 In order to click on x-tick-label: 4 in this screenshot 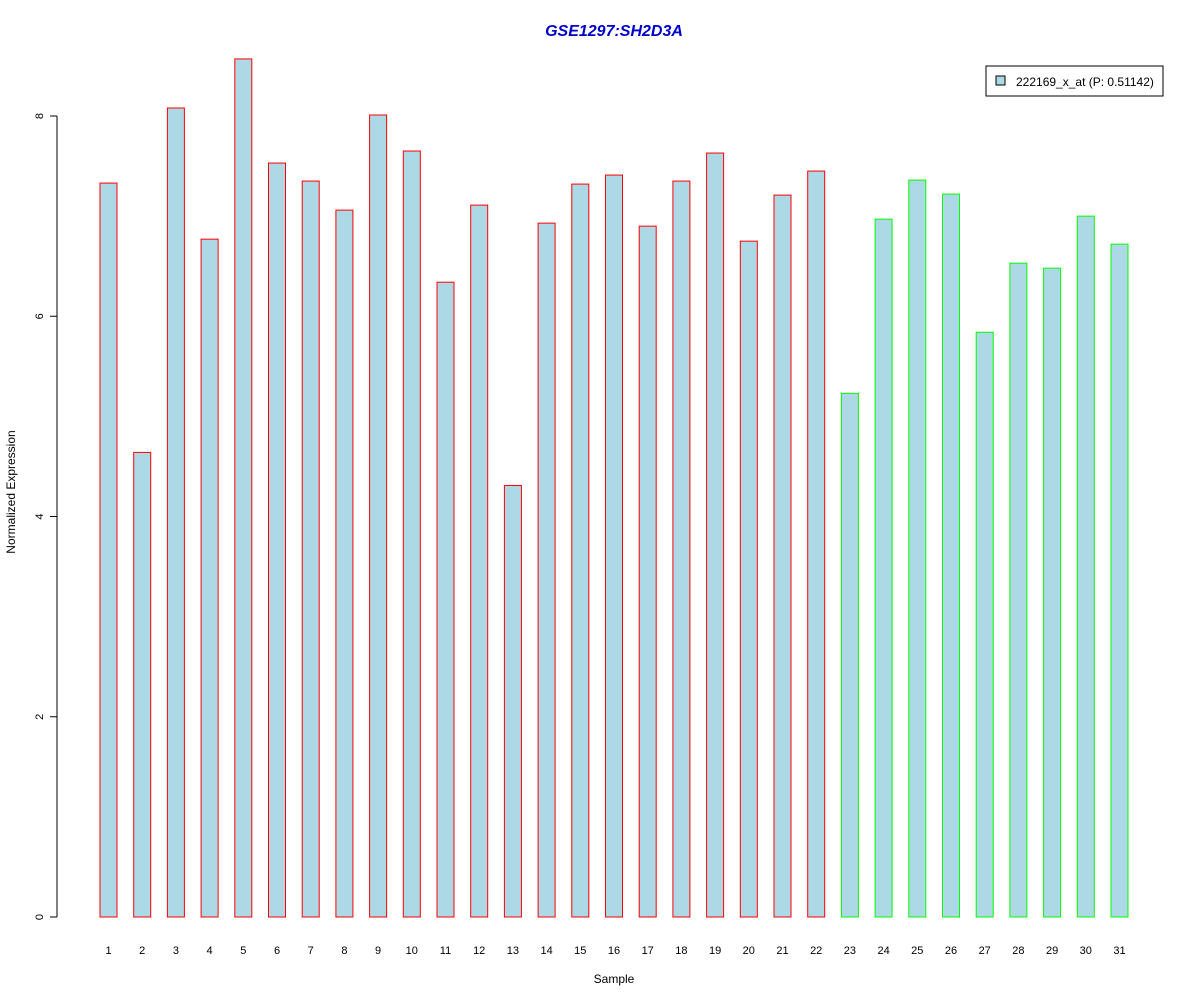, I will do `click(210, 951)`.